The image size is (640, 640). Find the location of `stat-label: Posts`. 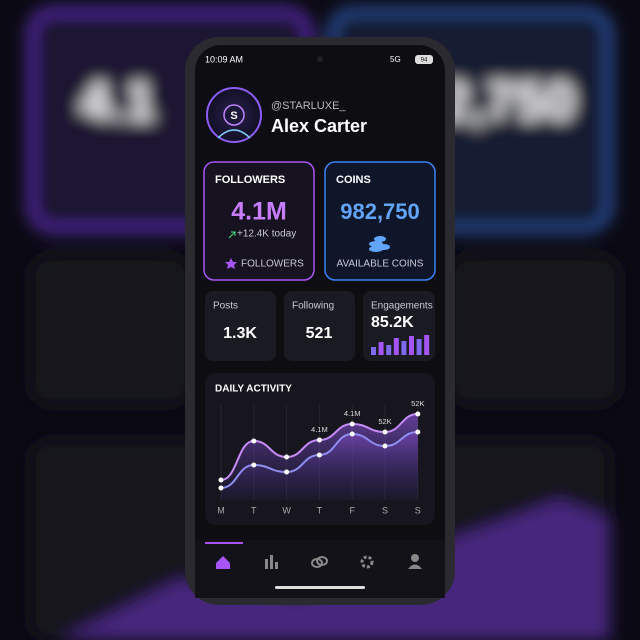

stat-label: Posts is located at coordinates (225, 306).